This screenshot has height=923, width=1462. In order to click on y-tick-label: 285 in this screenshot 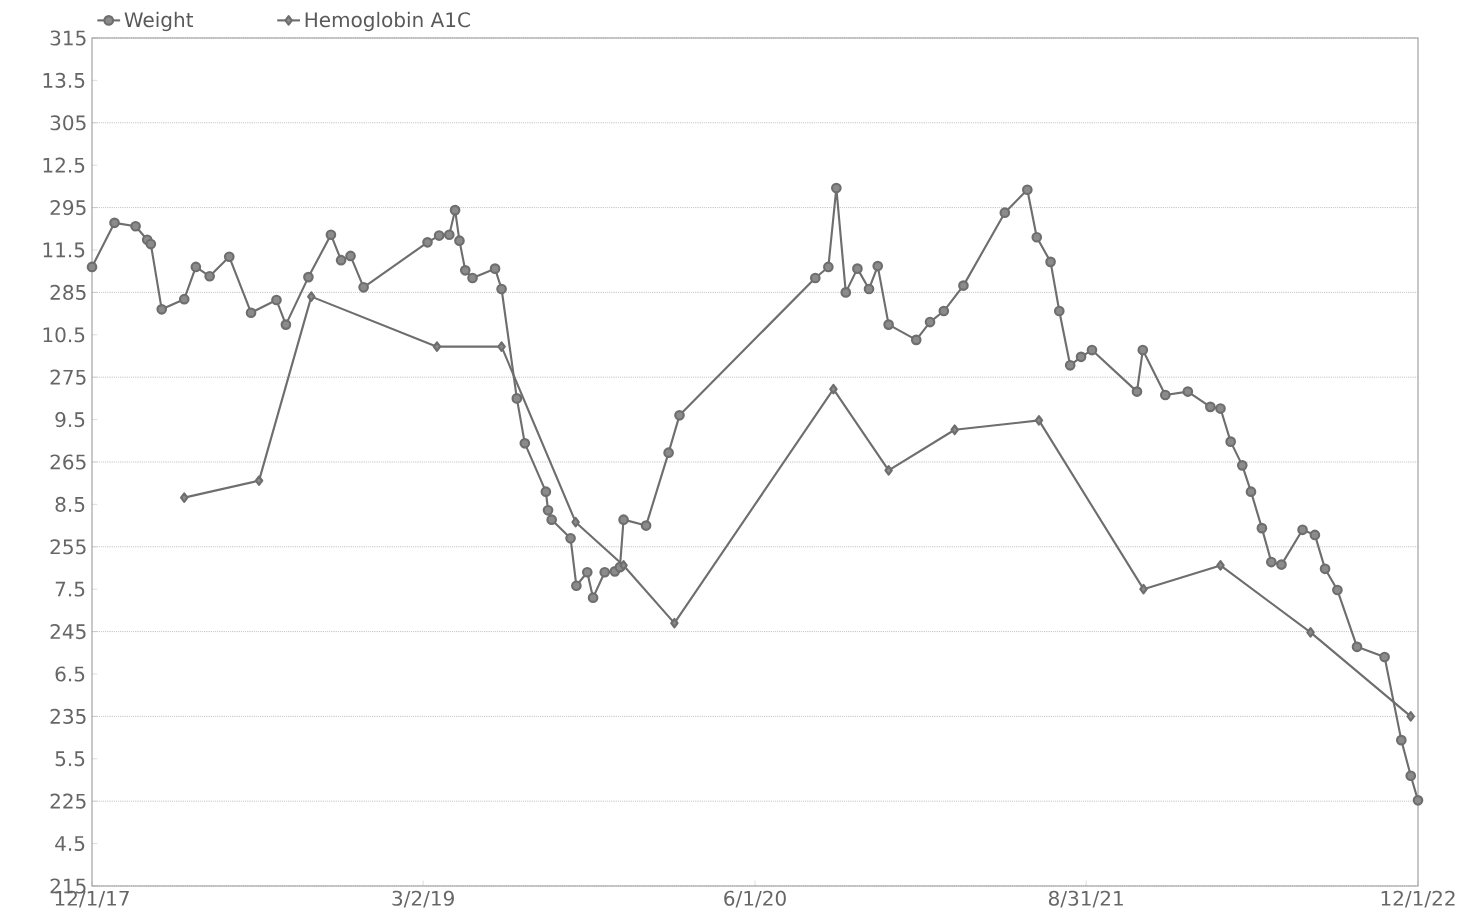, I will do `click(68, 292)`.